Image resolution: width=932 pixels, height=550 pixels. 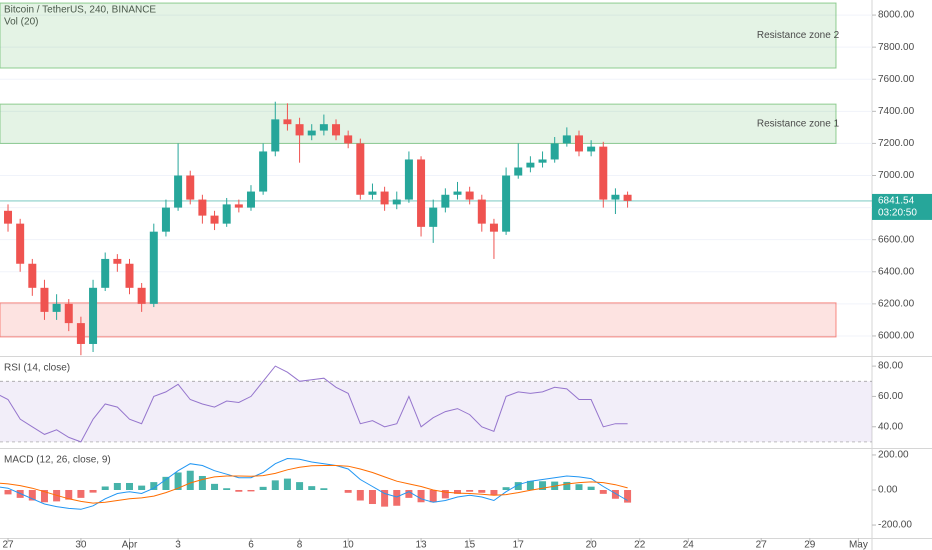 What do you see at coordinates (895, 525) in the screenshot?
I see `y-tick-label: -200.00` at bounding box center [895, 525].